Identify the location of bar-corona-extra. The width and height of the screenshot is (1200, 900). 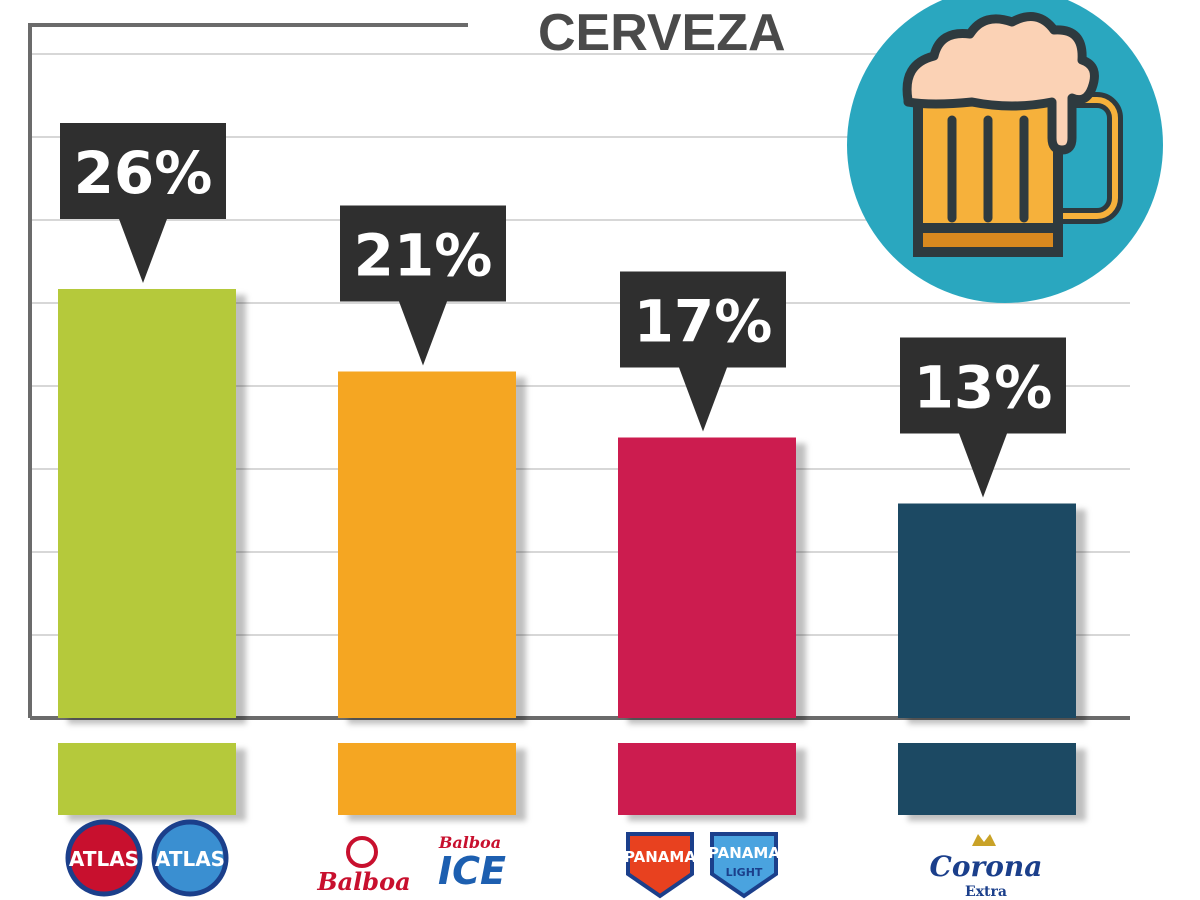
(987, 610).